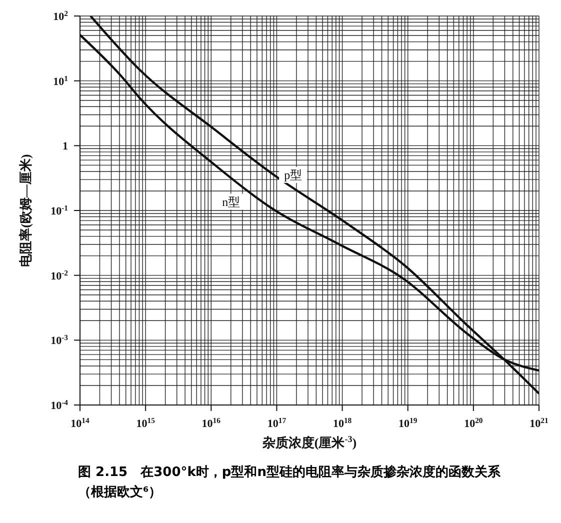 This screenshot has height=523, width=561. Describe the element at coordinates (473, 423) in the screenshot. I see `x-tick-label: 10$^{20}$` at that location.